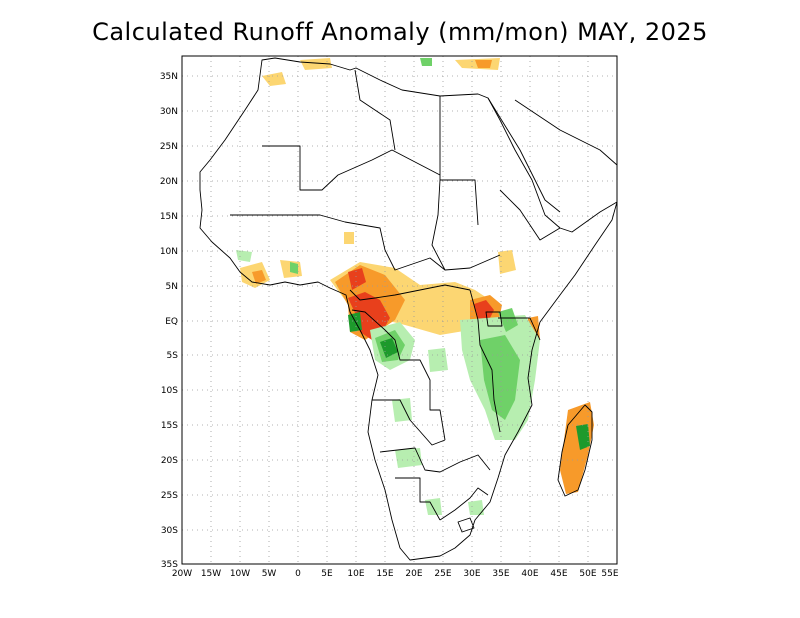 The image size is (800, 618). I want to click on wet-patch-west-africa, so click(244, 256).